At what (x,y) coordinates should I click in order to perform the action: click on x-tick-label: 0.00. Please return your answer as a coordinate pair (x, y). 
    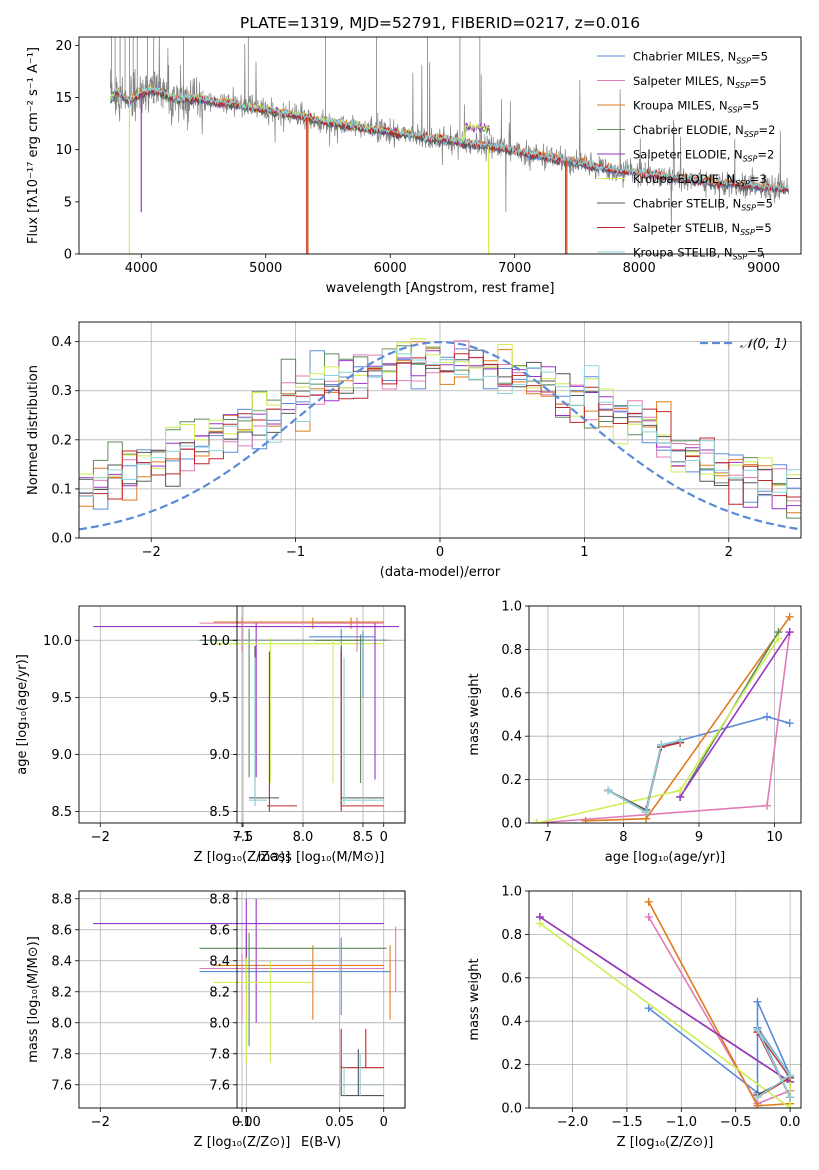
    Looking at the image, I should click on (246, 1122).